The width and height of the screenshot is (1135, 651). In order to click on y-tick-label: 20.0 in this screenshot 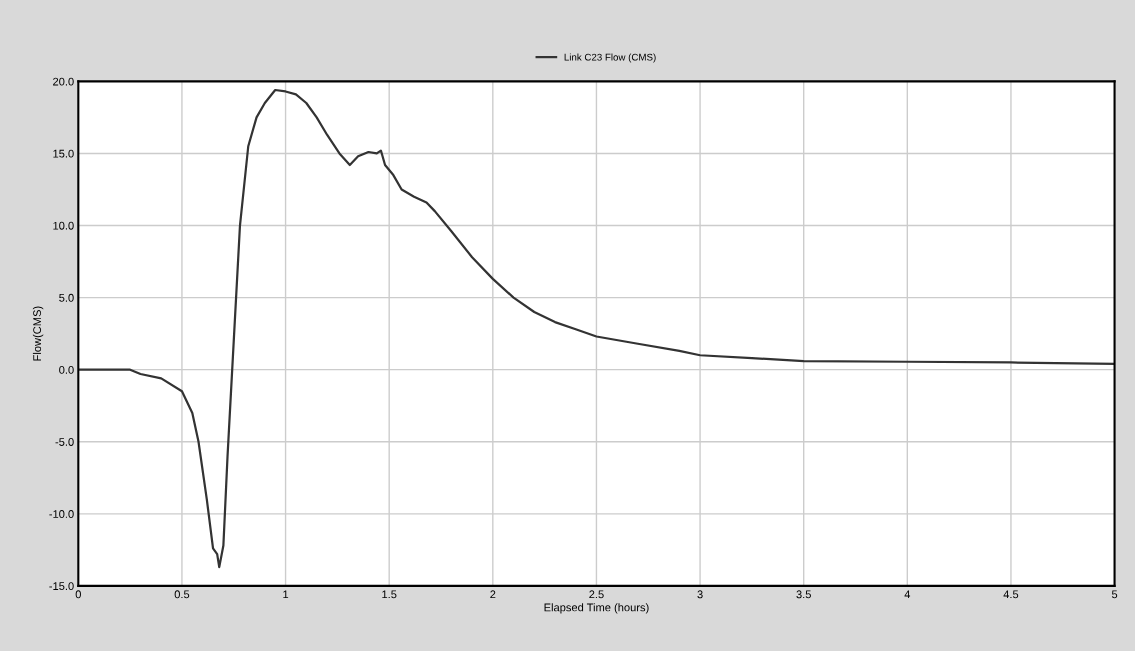, I will do `click(63, 81)`.